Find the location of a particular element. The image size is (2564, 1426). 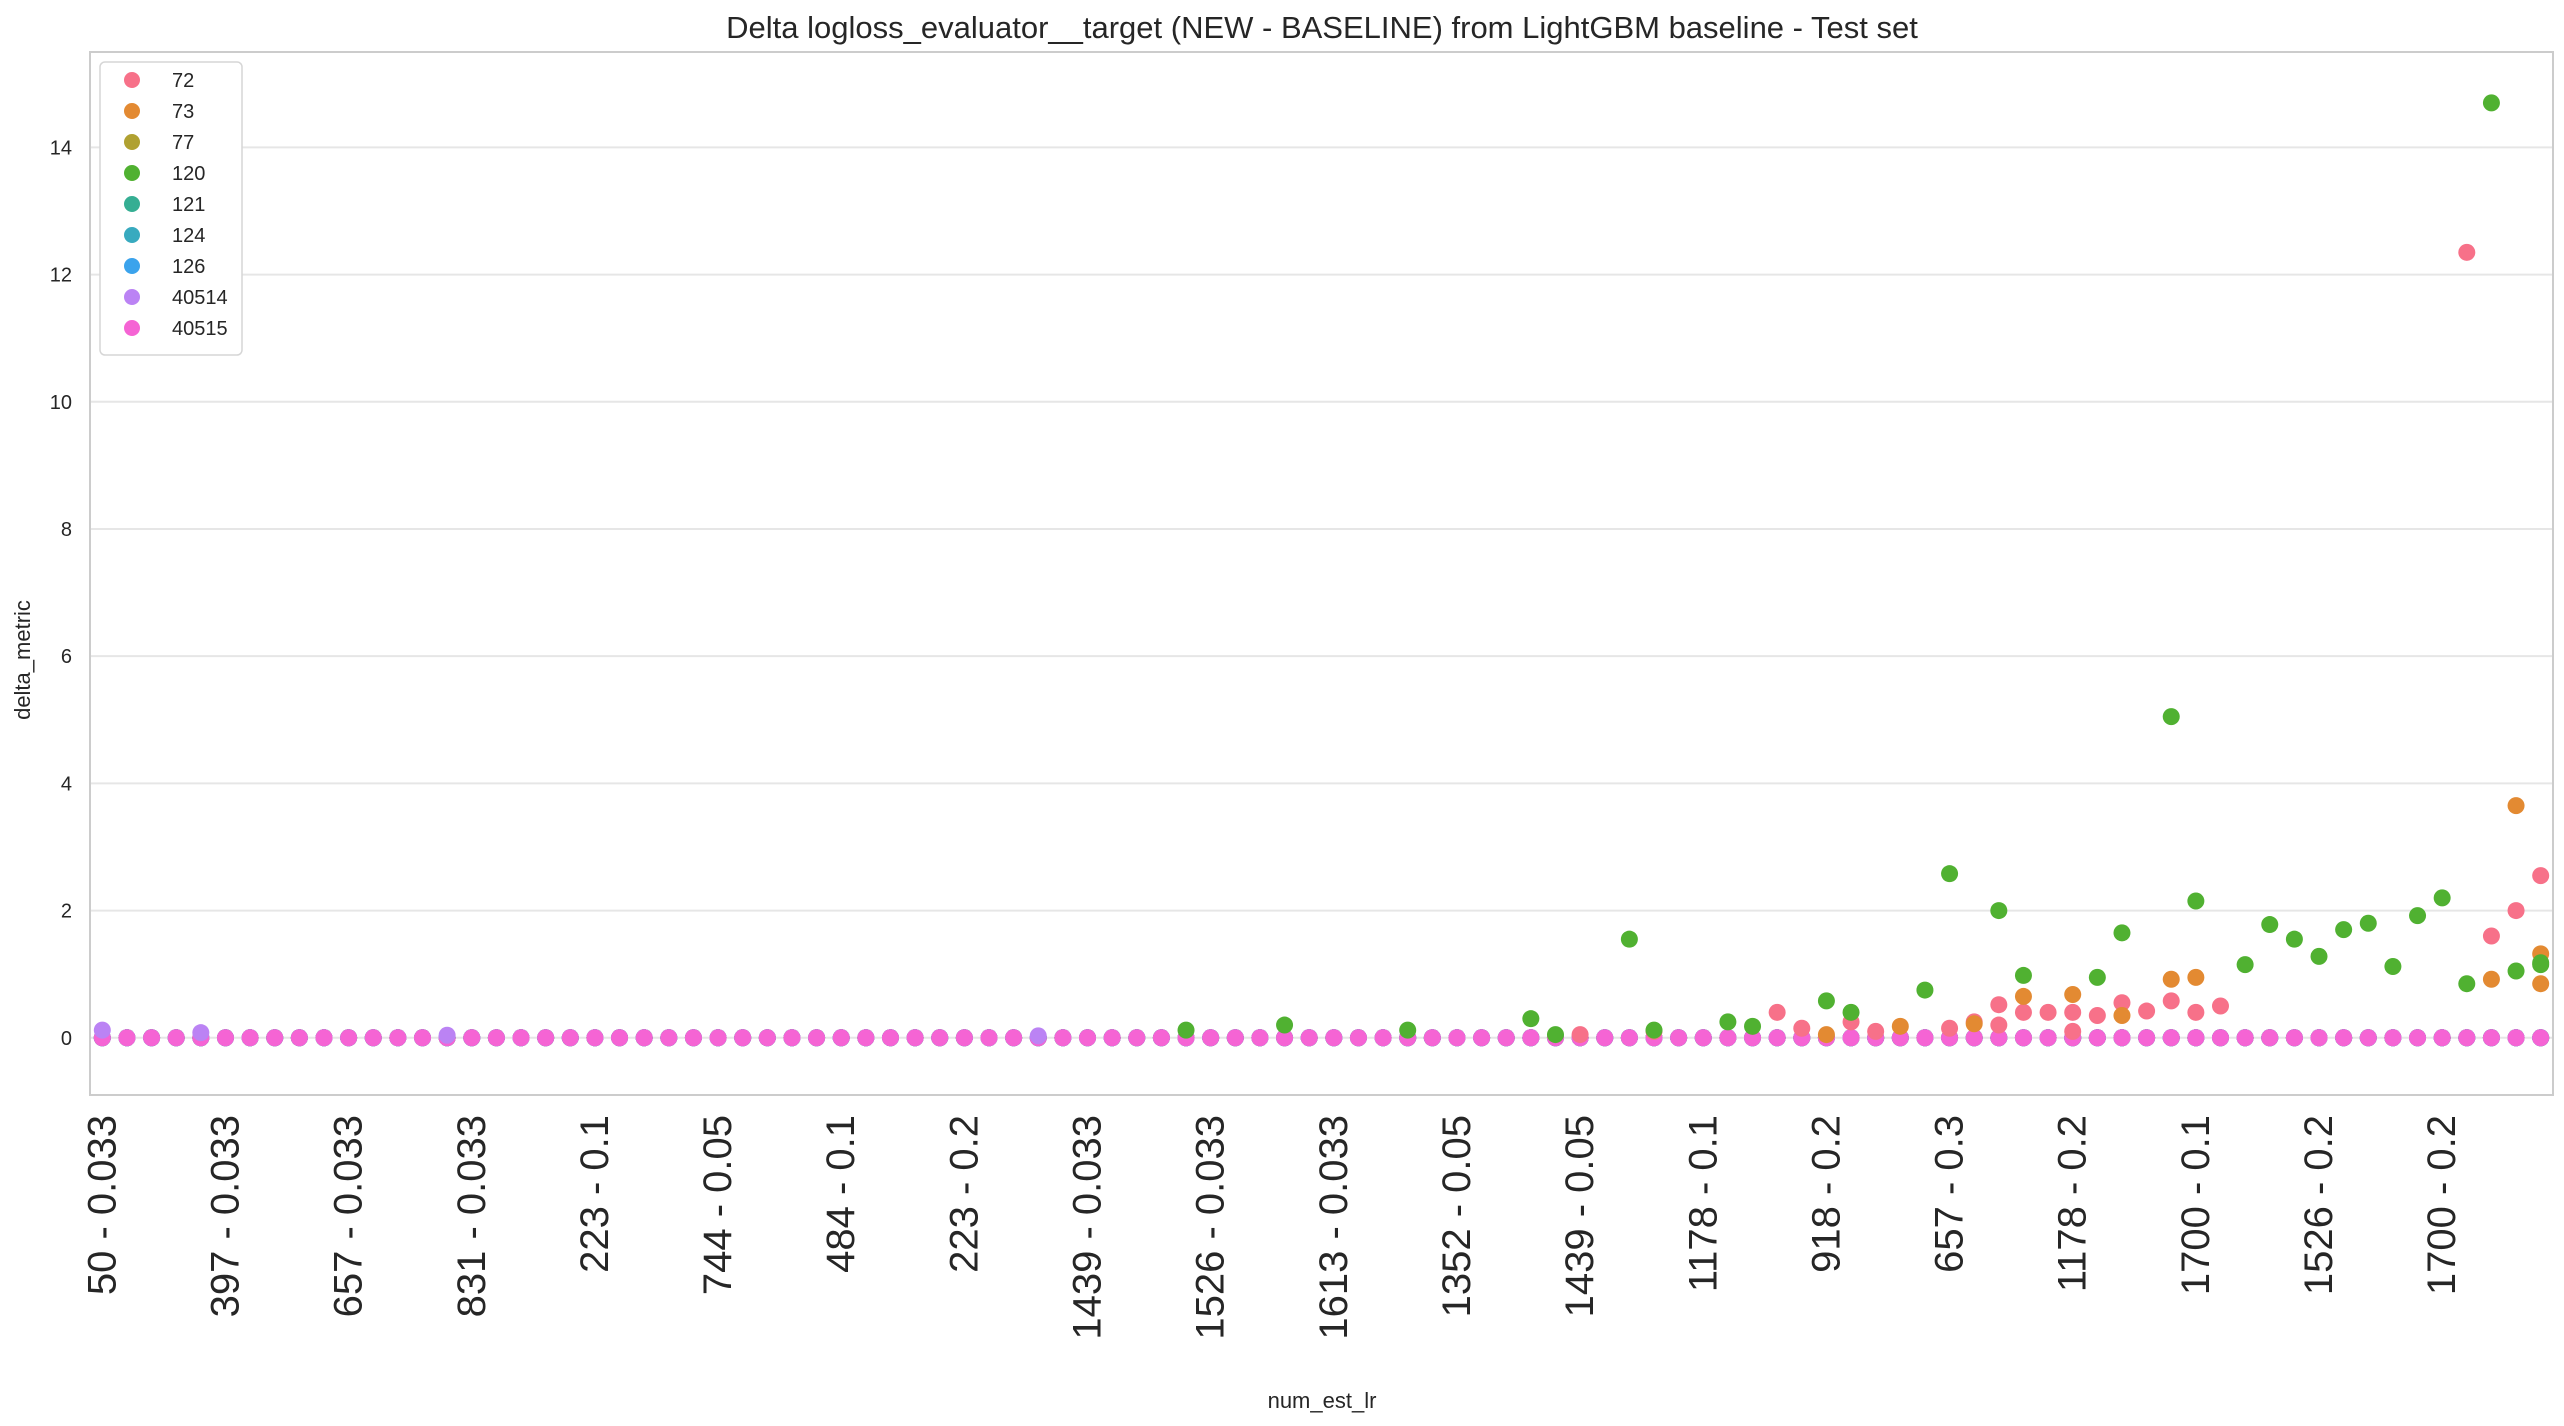

legend-label: 124 is located at coordinates (188, 236).